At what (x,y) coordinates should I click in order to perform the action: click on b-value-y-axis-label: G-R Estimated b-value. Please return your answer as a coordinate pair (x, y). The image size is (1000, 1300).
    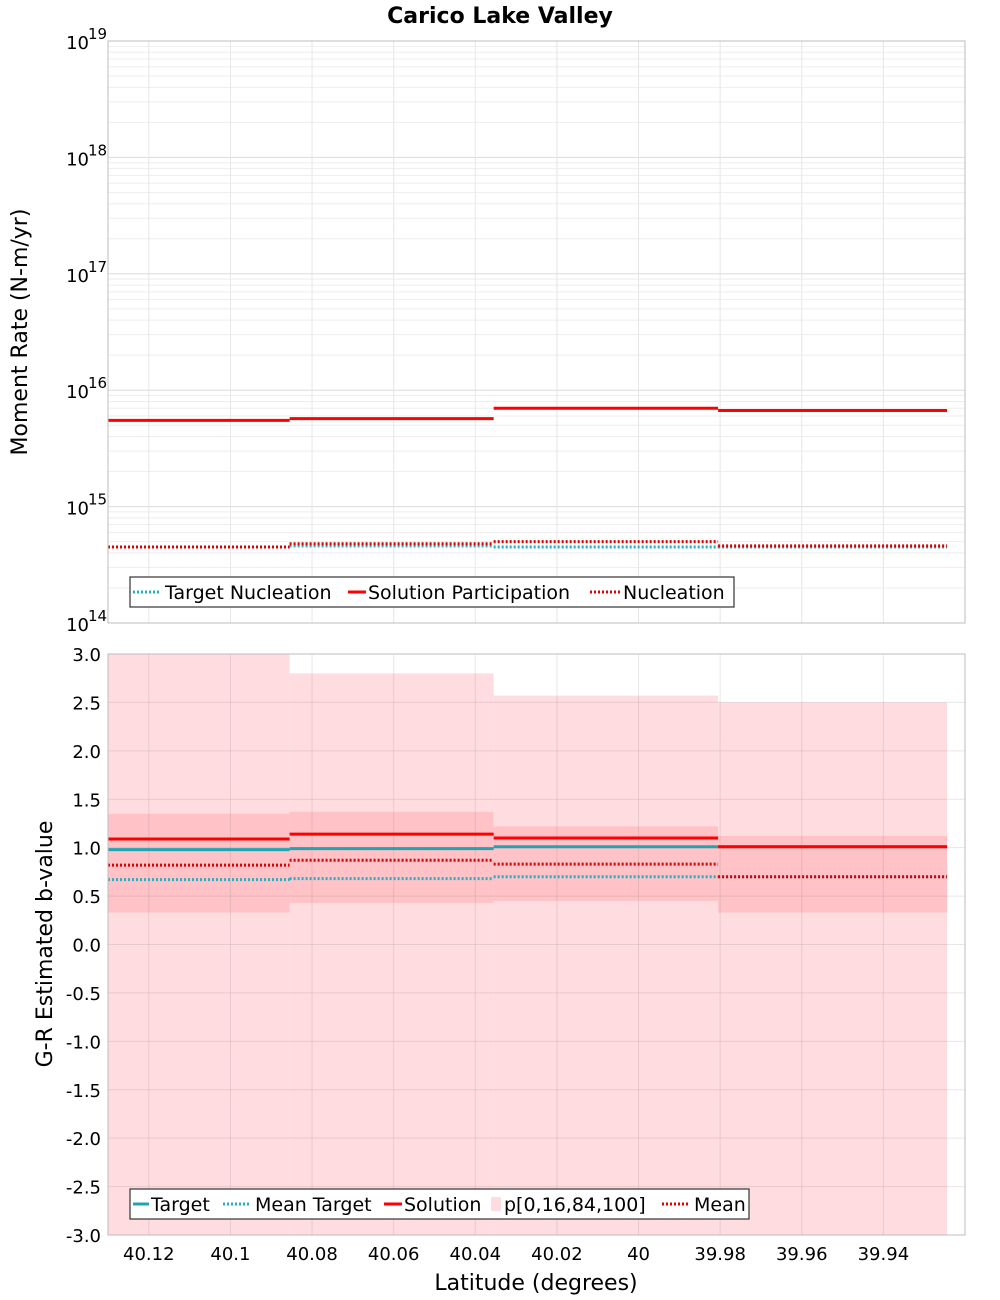
    Looking at the image, I should click on (45, 944).